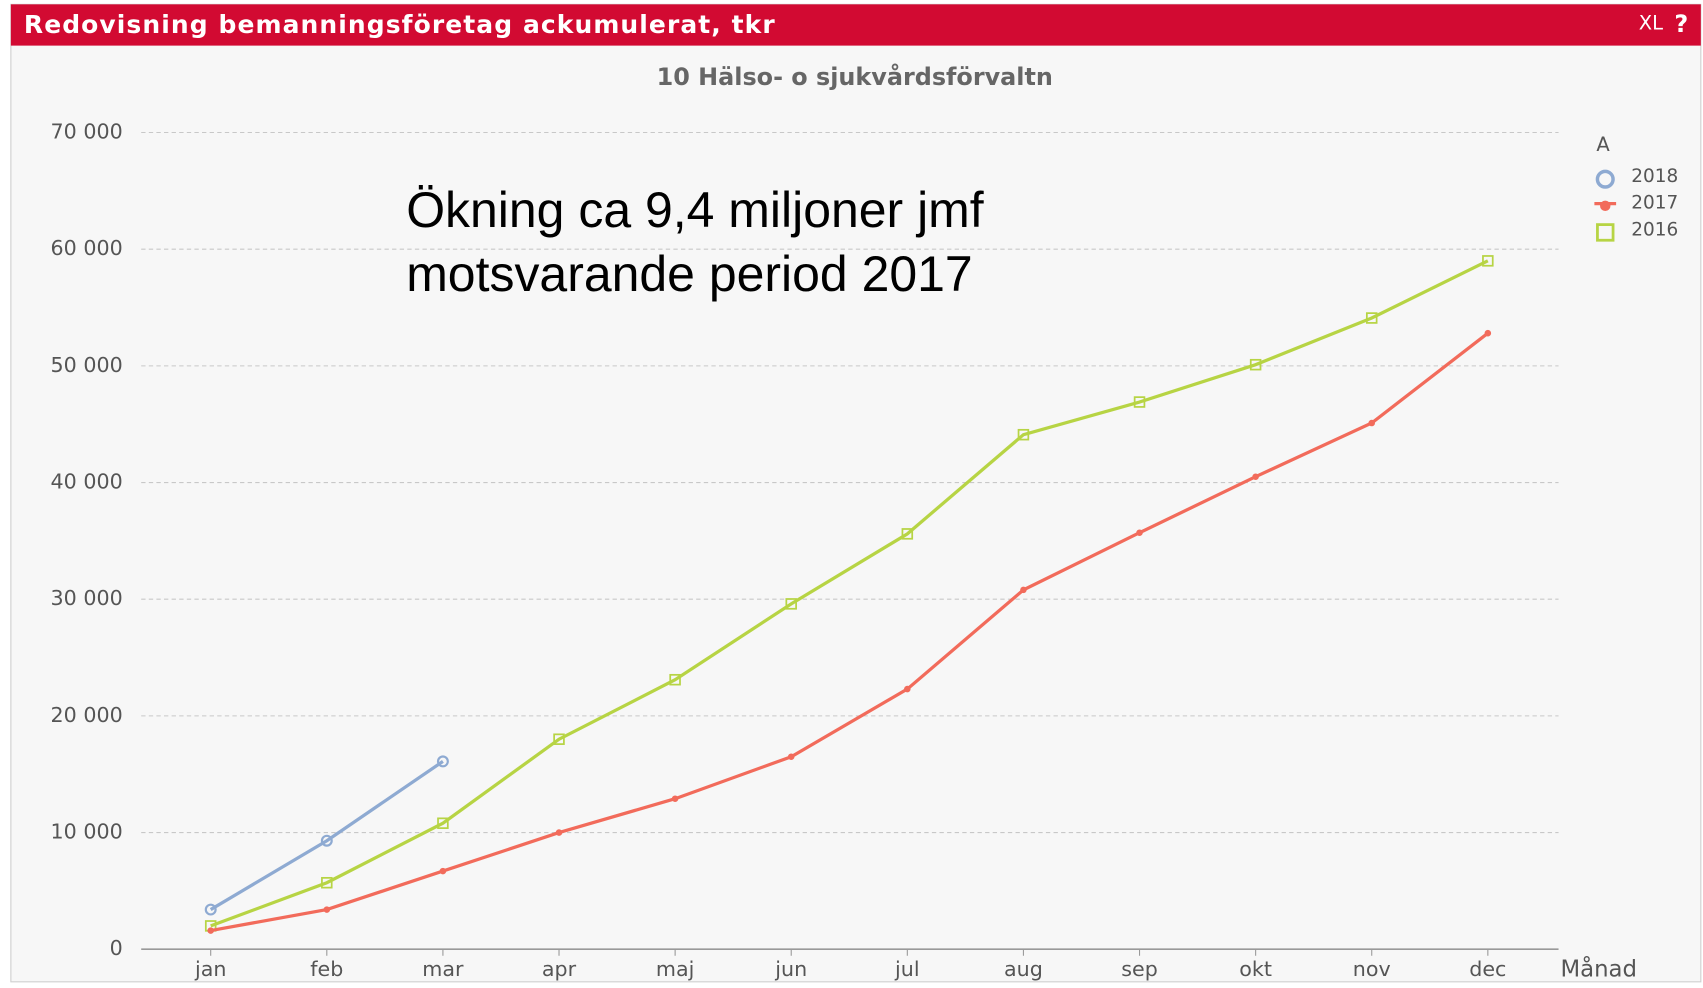  I want to click on legend-icon: A, so click(1603, 144).